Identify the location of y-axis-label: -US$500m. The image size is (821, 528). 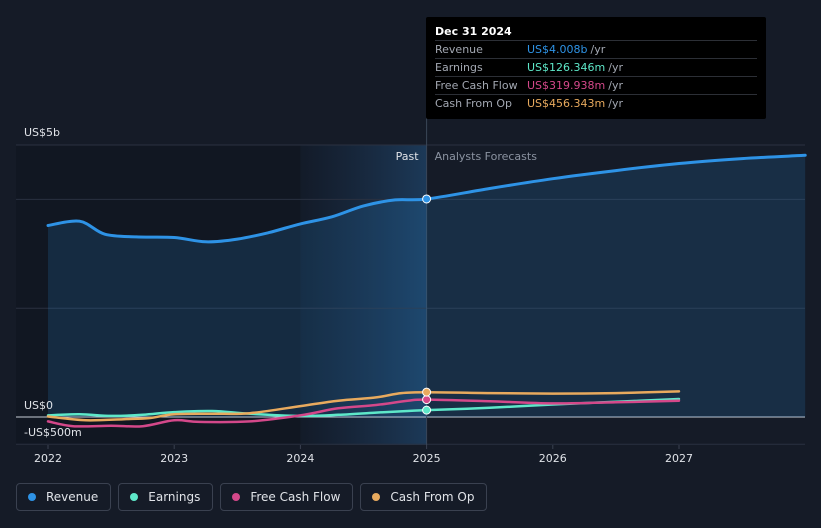
(53, 432).